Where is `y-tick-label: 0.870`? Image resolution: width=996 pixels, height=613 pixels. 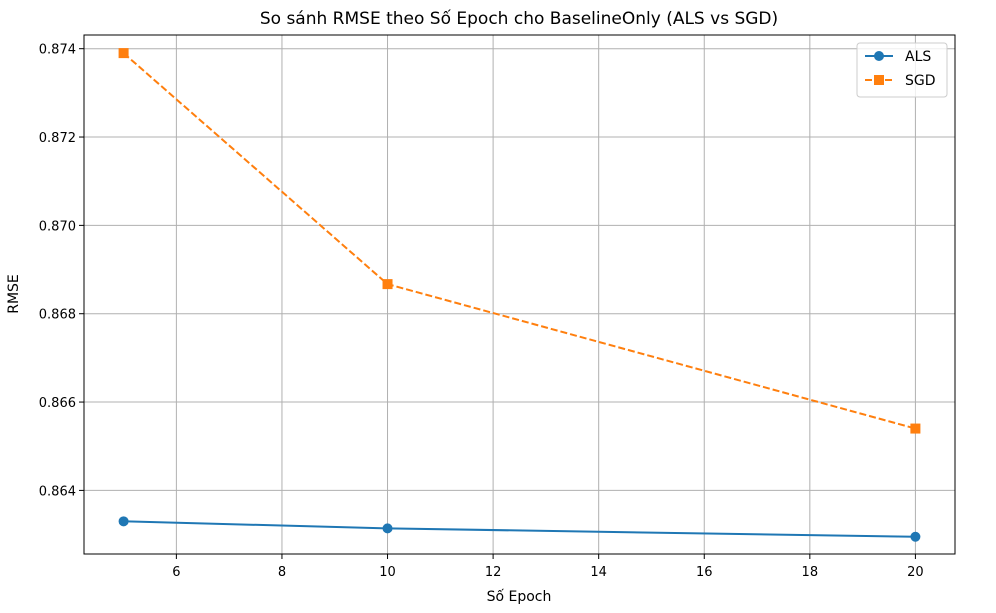 y-tick-label: 0.870 is located at coordinates (57, 226).